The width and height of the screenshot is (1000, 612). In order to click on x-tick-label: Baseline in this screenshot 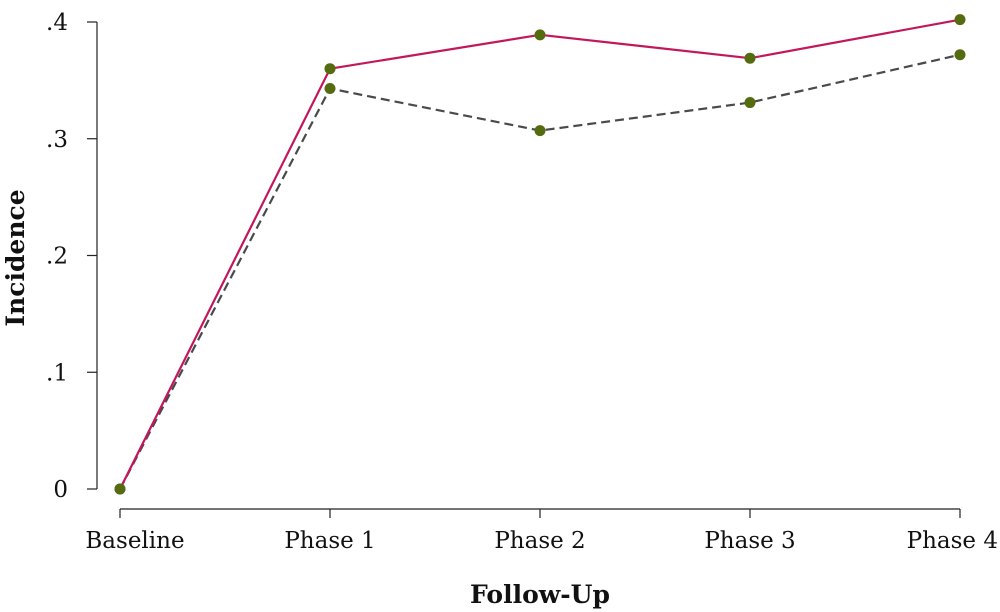, I will do `click(134, 541)`.